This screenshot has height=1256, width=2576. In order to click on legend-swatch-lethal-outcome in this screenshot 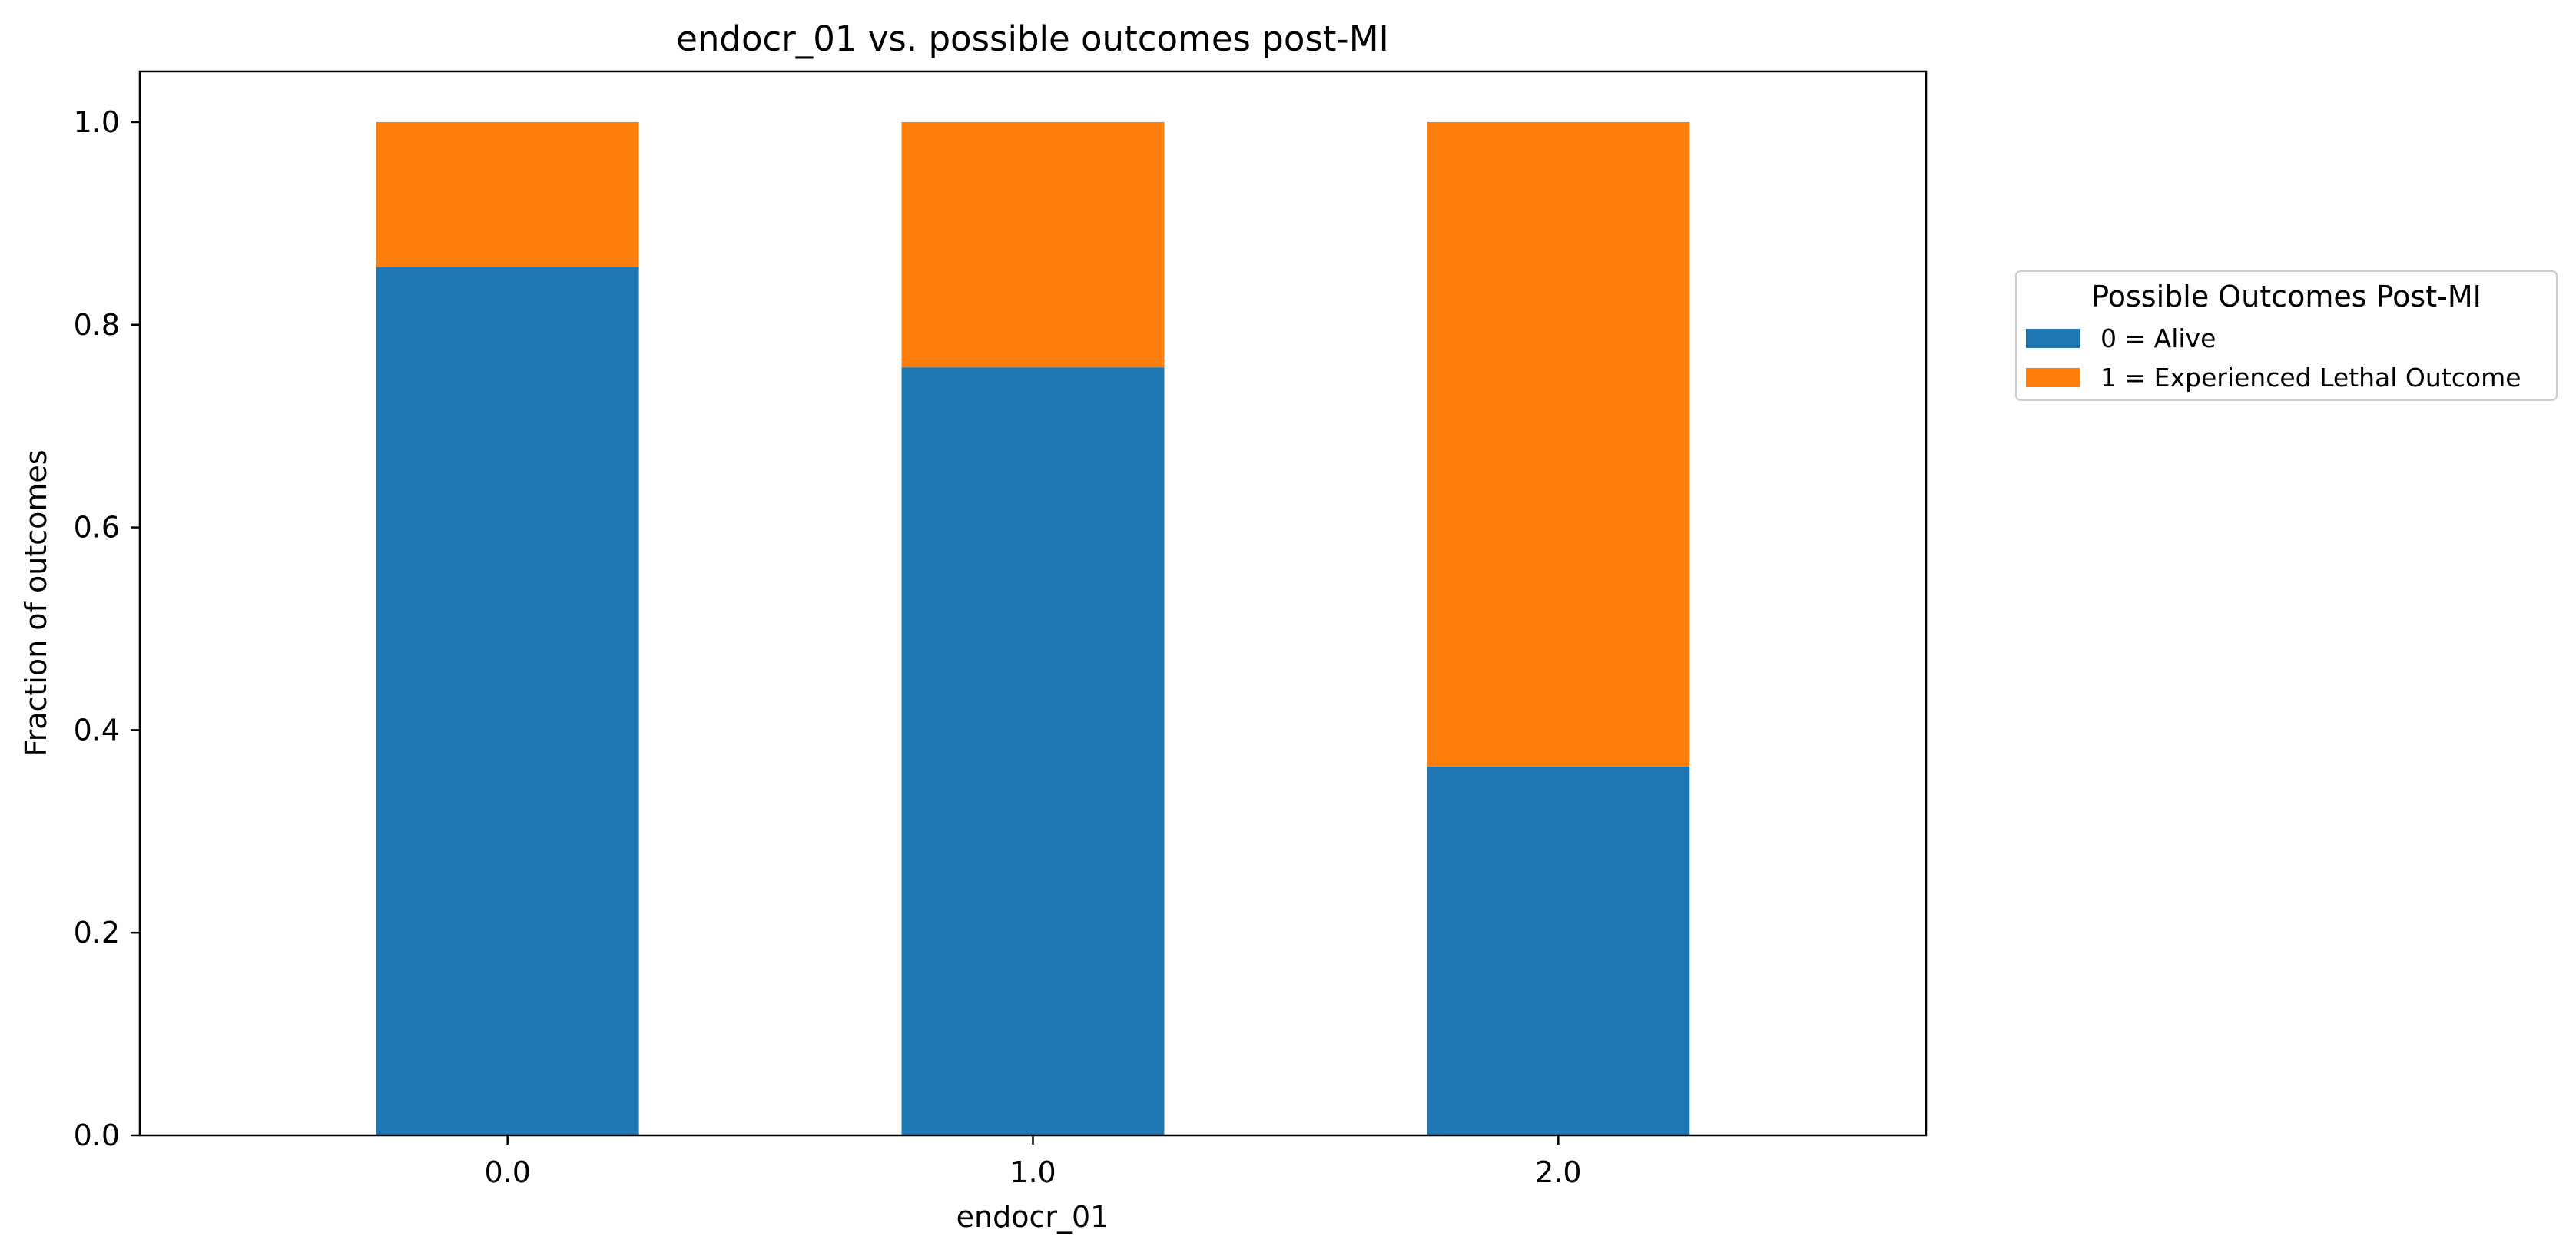, I will do `click(2053, 377)`.